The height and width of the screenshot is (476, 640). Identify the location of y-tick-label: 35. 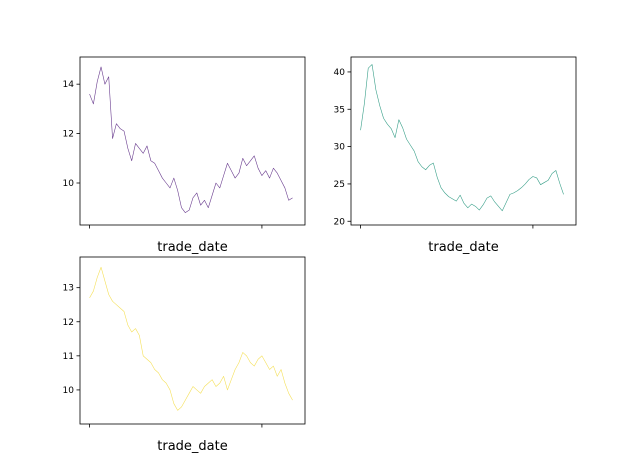
(339, 110).